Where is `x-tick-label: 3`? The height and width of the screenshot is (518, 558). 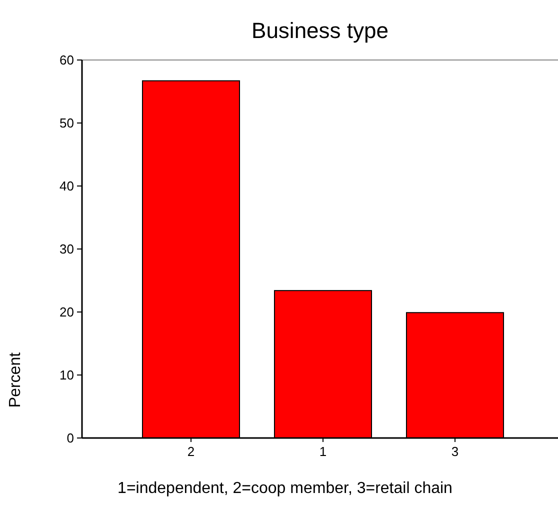 x-tick-label: 3 is located at coordinates (455, 451).